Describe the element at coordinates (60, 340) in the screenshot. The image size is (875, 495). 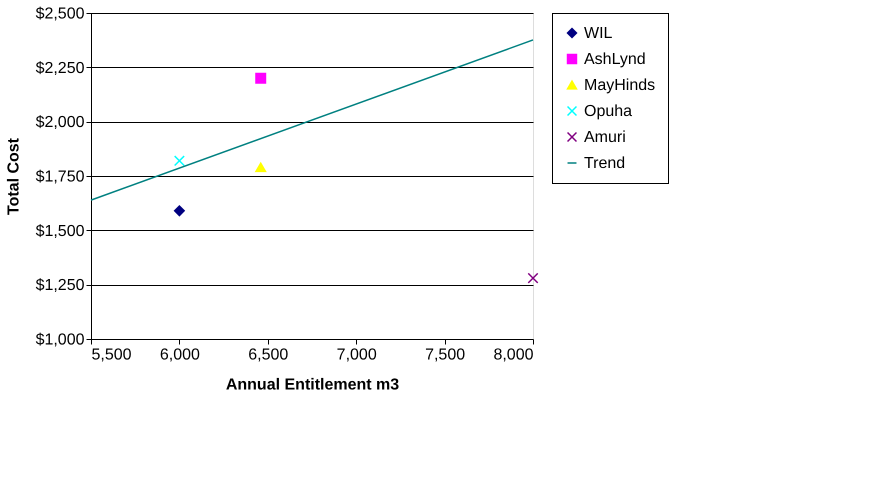
I see `y-tick-label: $1,000` at that location.